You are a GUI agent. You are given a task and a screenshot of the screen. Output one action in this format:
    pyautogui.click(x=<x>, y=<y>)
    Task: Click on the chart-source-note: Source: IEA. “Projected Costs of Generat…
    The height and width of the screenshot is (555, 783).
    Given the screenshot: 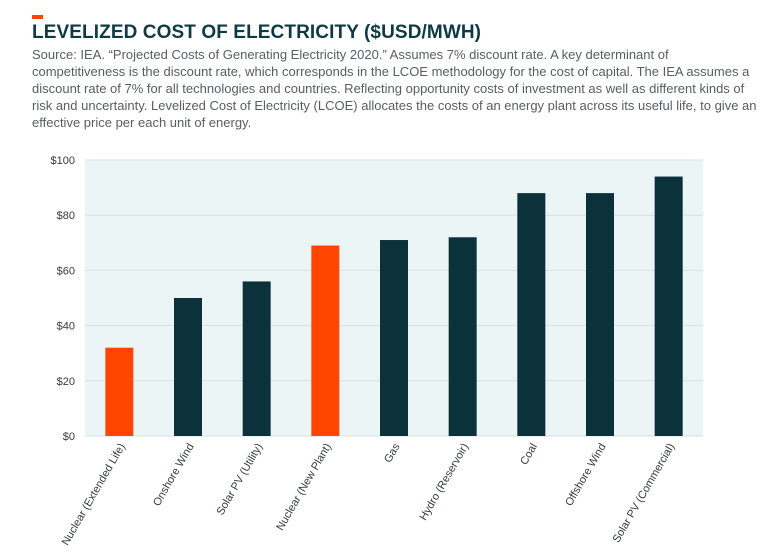 What is the action you would take?
    pyautogui.click(x=394, y=88)
    